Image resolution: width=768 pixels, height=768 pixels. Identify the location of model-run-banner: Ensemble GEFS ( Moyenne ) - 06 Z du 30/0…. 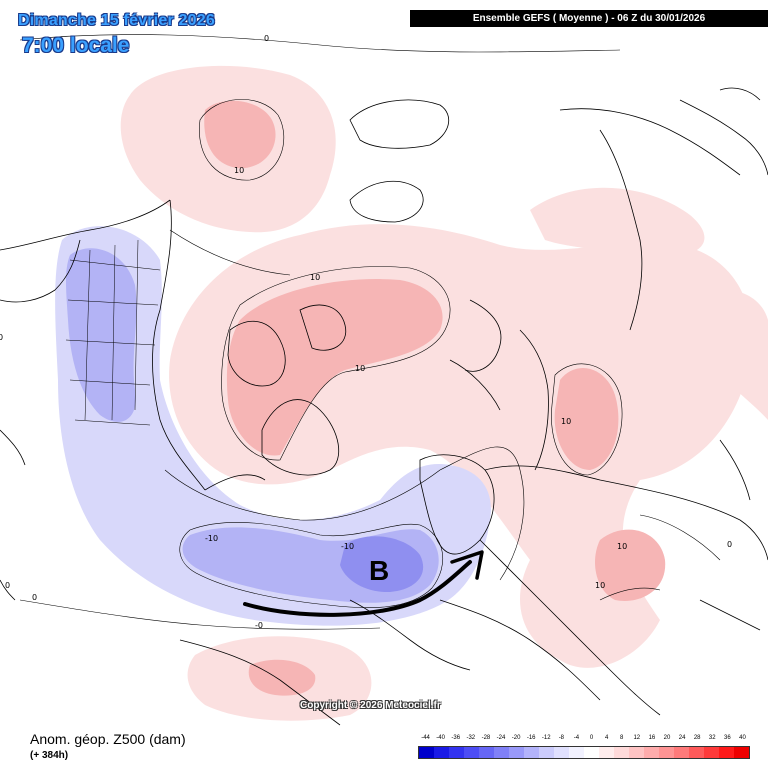
(589, 18).